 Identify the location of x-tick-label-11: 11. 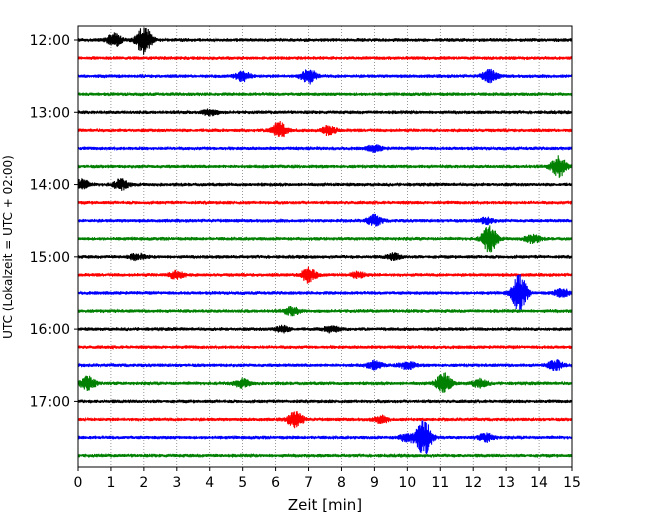
(440, 483).